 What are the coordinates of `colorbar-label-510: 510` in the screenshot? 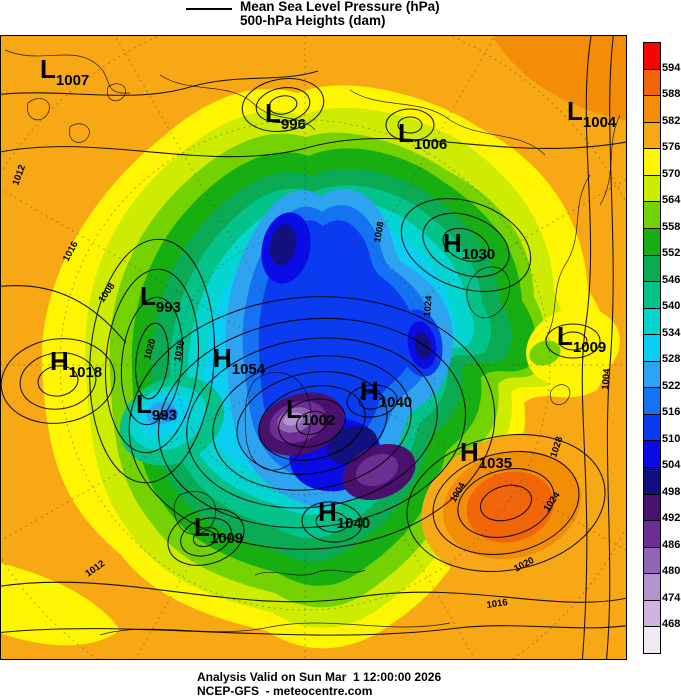 It's located at (671, 438).